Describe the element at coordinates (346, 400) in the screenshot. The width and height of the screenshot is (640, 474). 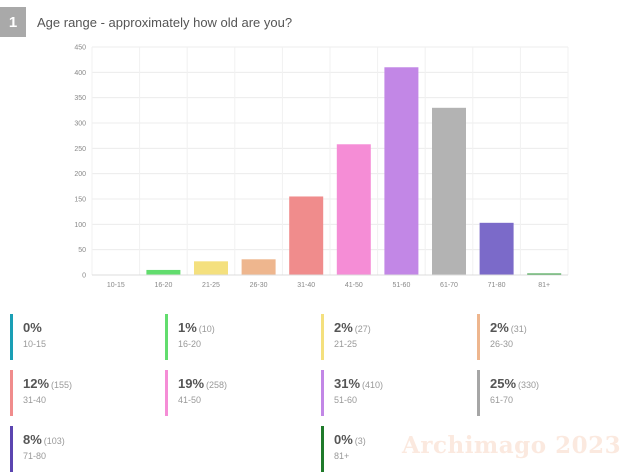
I see `stat-label: 51-60` at that location.